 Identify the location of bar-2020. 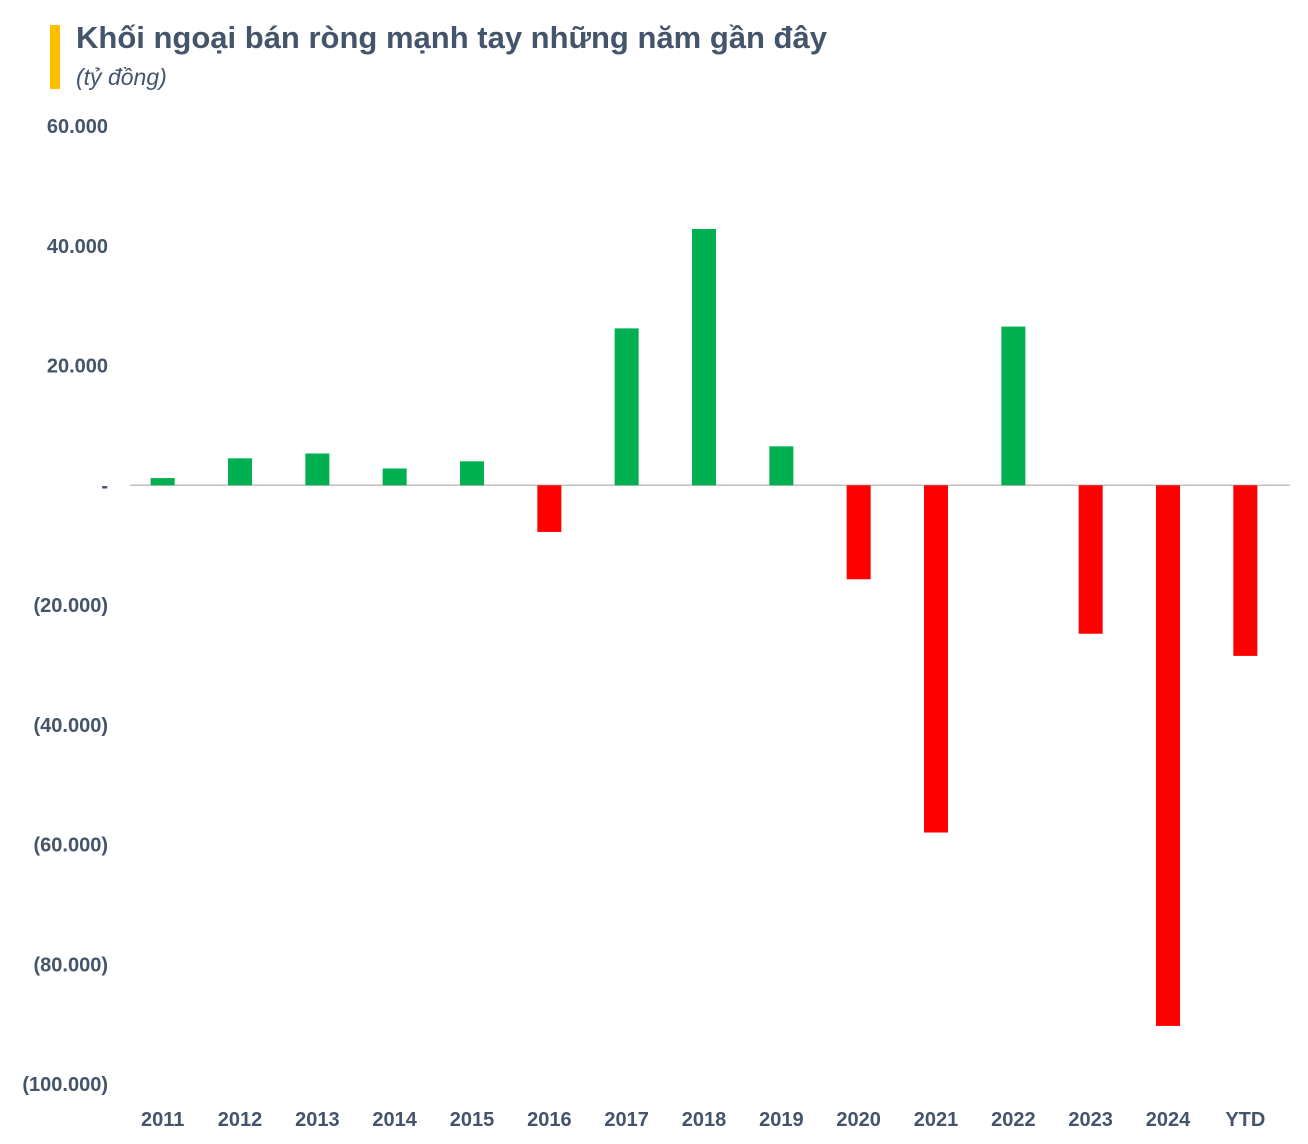
(858, 532).